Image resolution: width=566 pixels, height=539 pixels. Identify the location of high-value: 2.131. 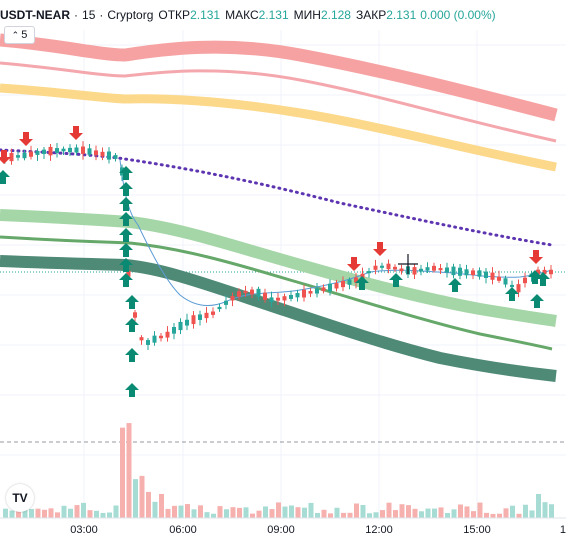
(273, 15).